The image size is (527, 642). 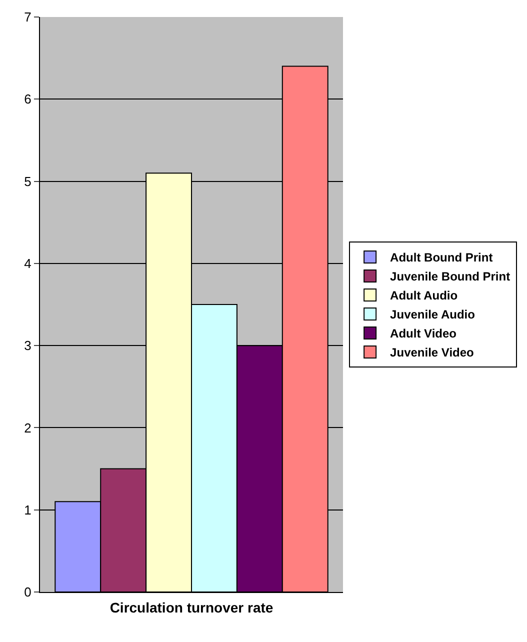 What do you see at coordinates (28, 592) in the screenshot?
I see `y-tick-label: 0` at bounding box center [28, 592].